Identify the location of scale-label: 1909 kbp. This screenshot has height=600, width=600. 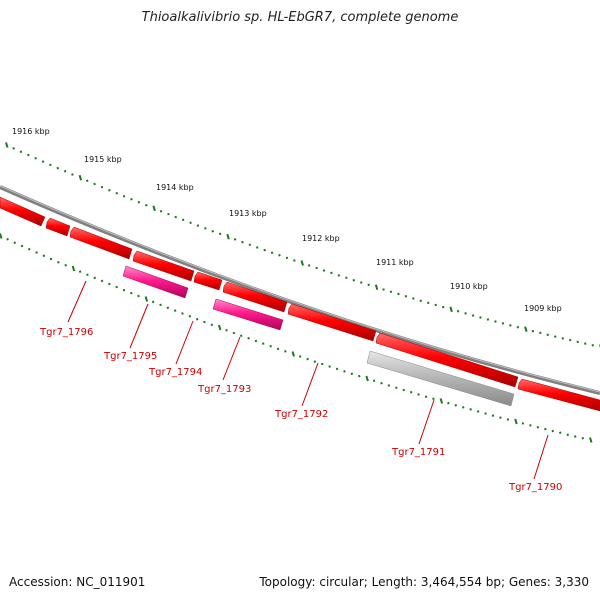
(543, 308).